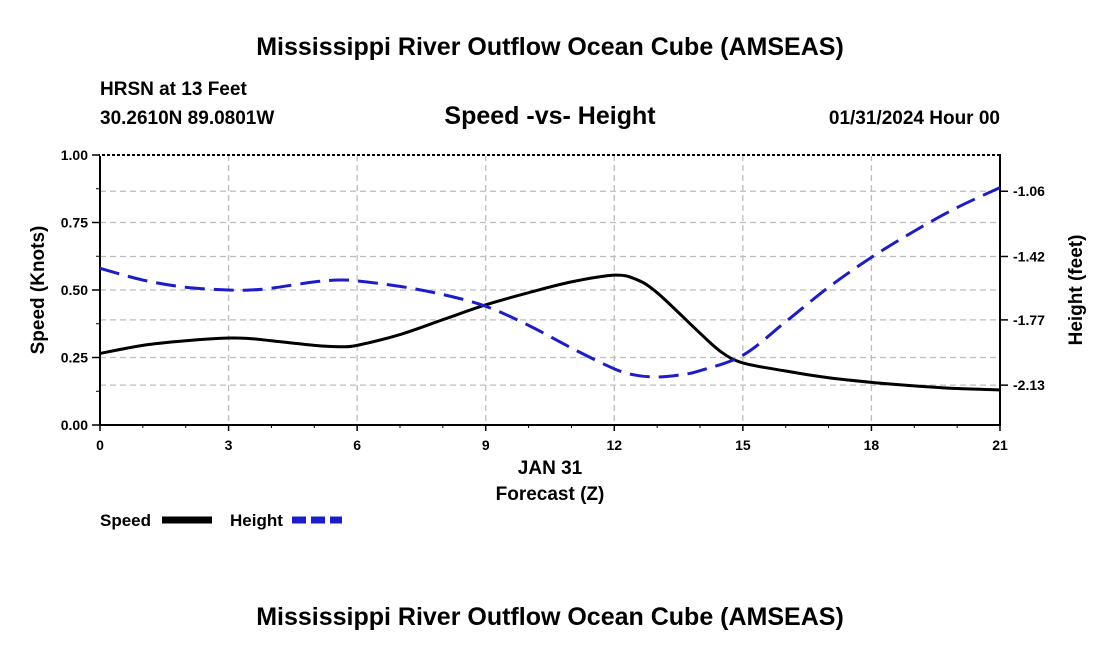  What do you see at coordinates (1029, 320) in the screenshot?
I see `y-right-tick-label: -1.77` at bounding box center [1029, 320].